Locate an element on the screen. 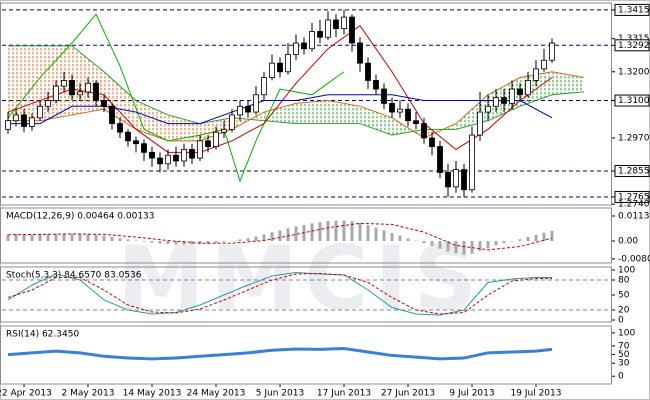  panel is located at coordinates (306, 355).